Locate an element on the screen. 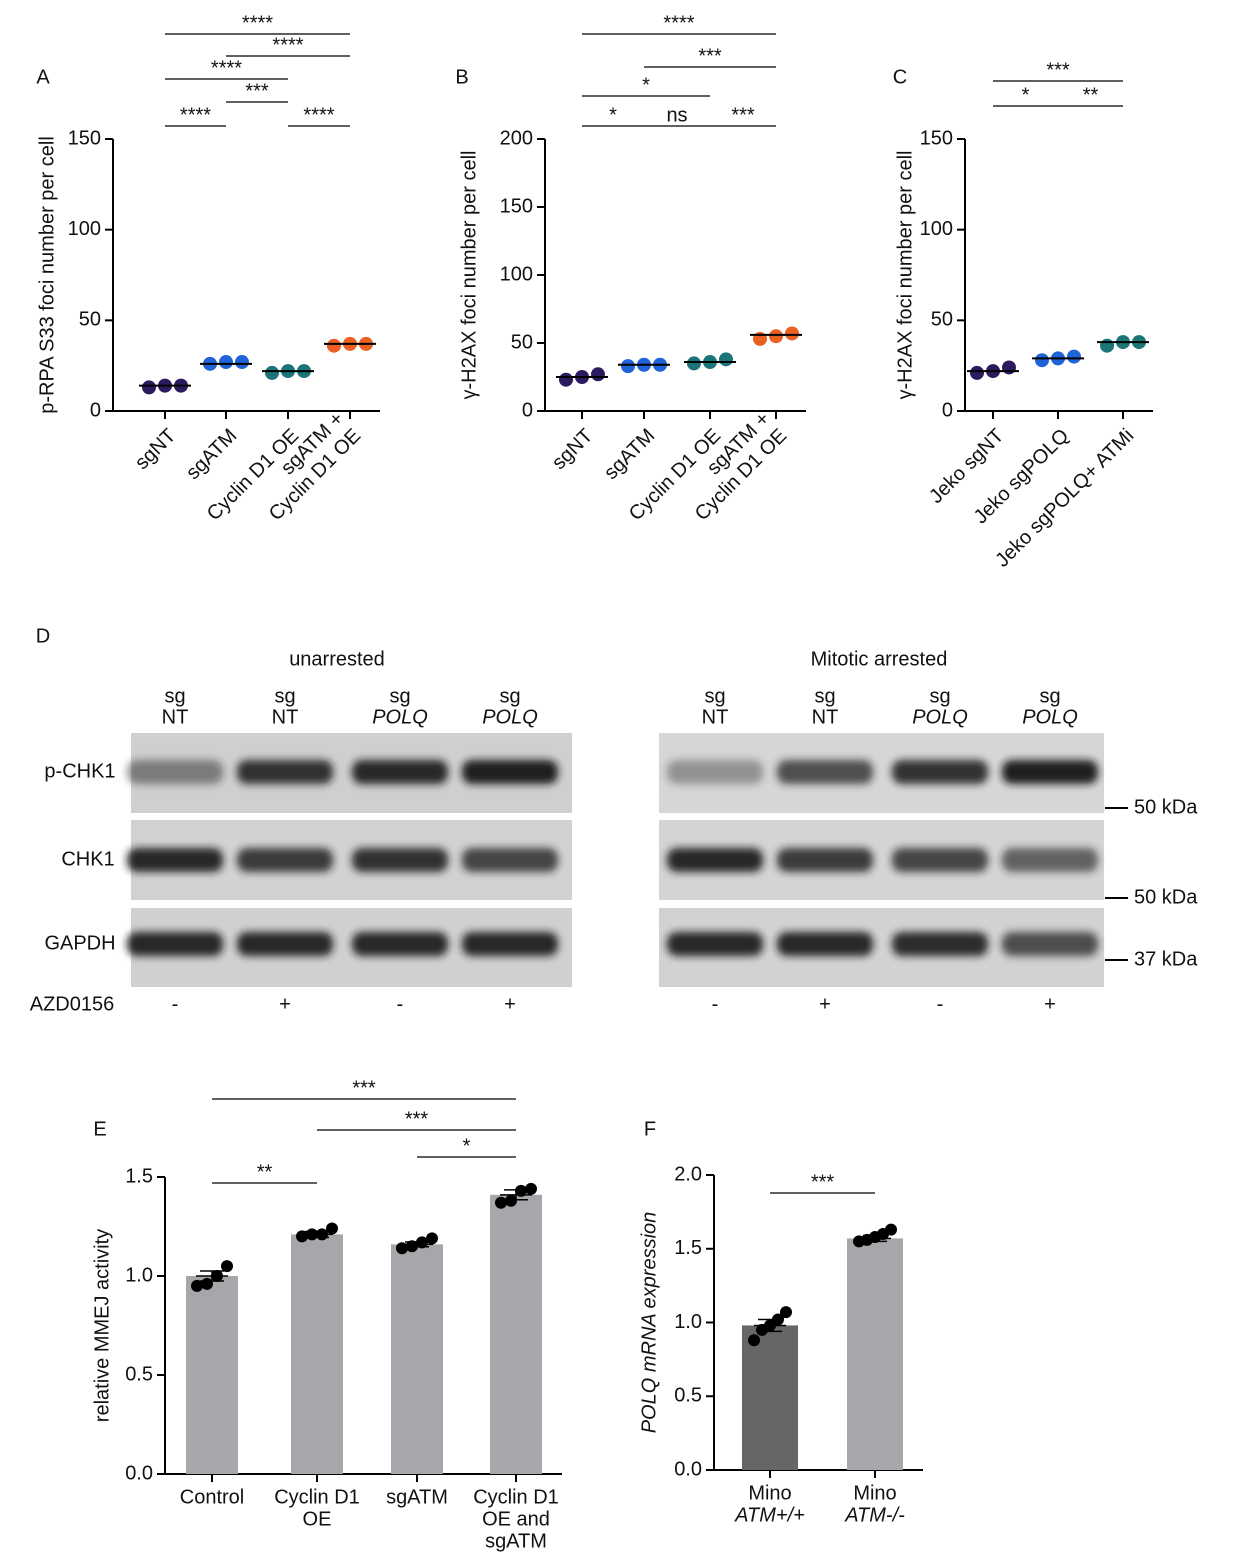  y-tick-label: 200 is located at coordinates (516, 138).